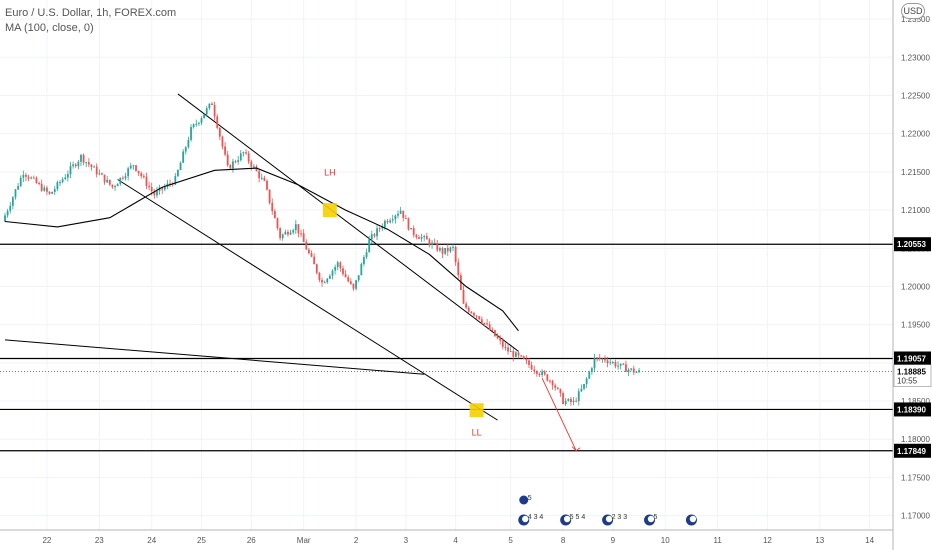  Describe the element at coordinates (530, 510) in the screenshot. I see `event-icon: 5 4 3 4` at that location.